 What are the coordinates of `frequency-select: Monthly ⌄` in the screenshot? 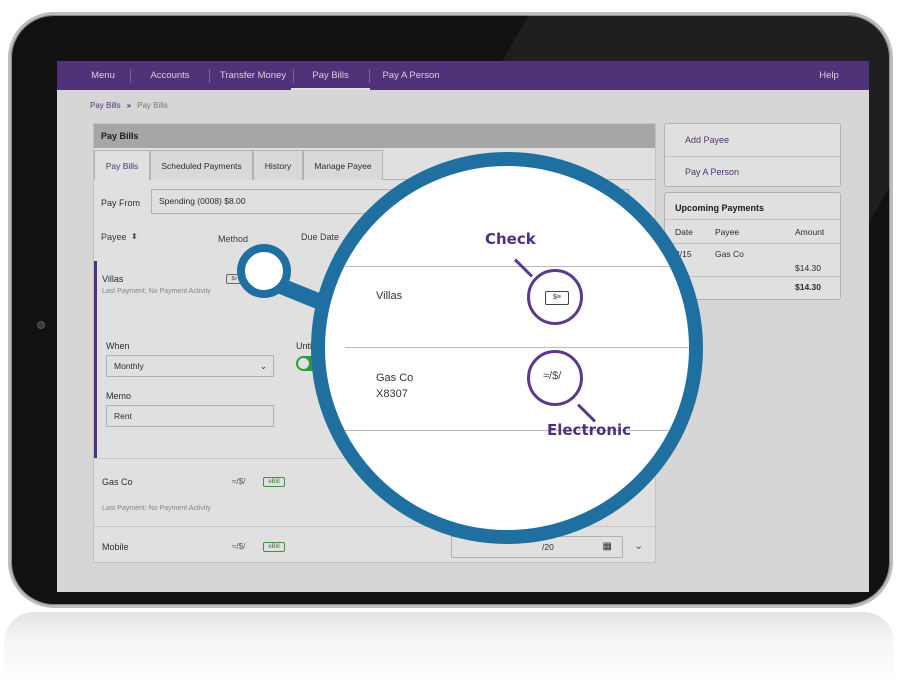 It's located at (190, 366).